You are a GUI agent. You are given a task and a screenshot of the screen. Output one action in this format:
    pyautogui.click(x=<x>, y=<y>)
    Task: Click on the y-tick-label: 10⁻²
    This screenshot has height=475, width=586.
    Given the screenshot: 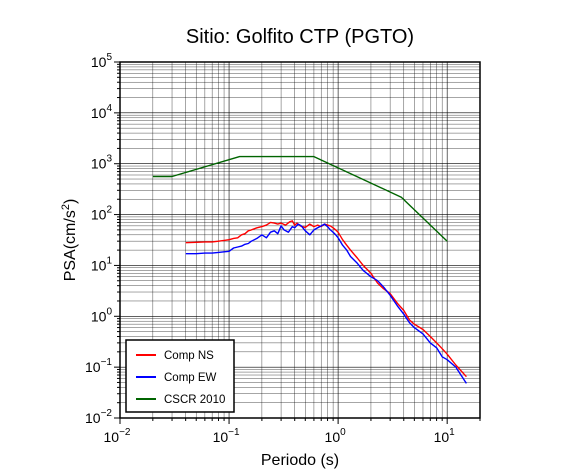 What is the action you would take?
    pyautogui.click(x=98, y=417)
    